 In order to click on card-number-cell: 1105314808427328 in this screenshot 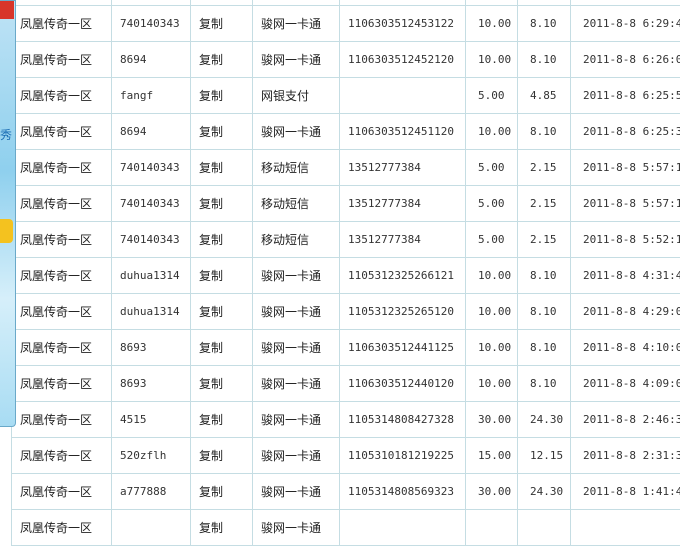, I will do `click(403, 420)`.